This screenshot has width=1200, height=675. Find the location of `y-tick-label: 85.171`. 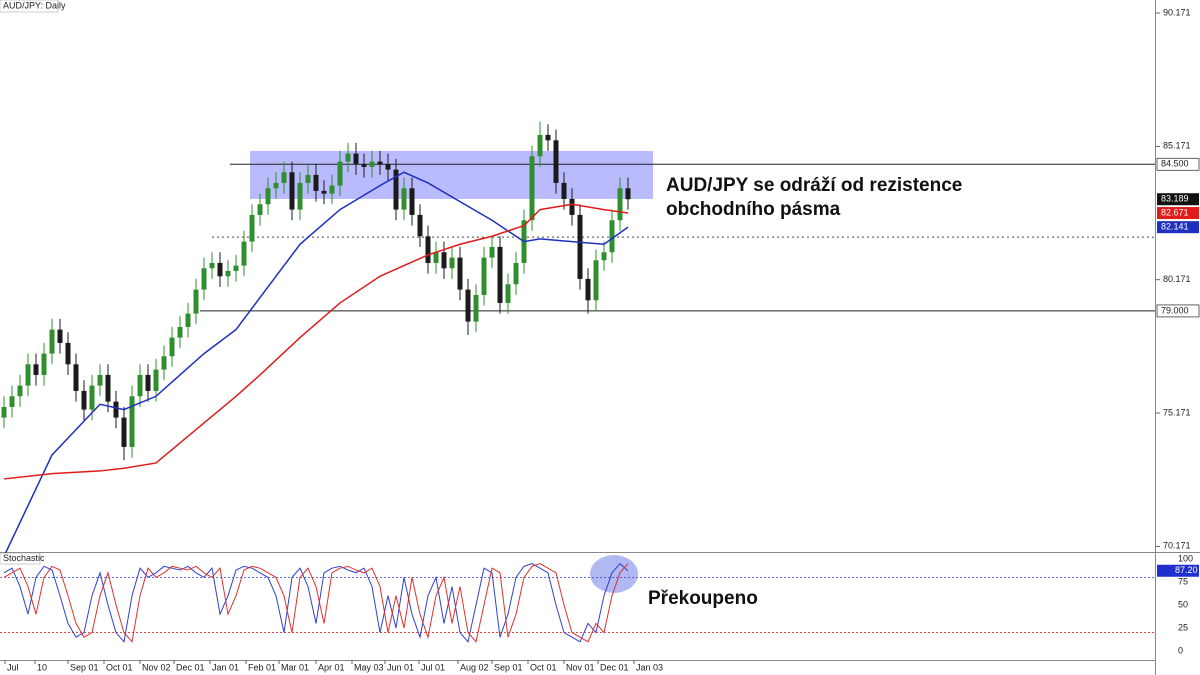

y-tick-label: 85.171 is located at coordinates (1177, 146).